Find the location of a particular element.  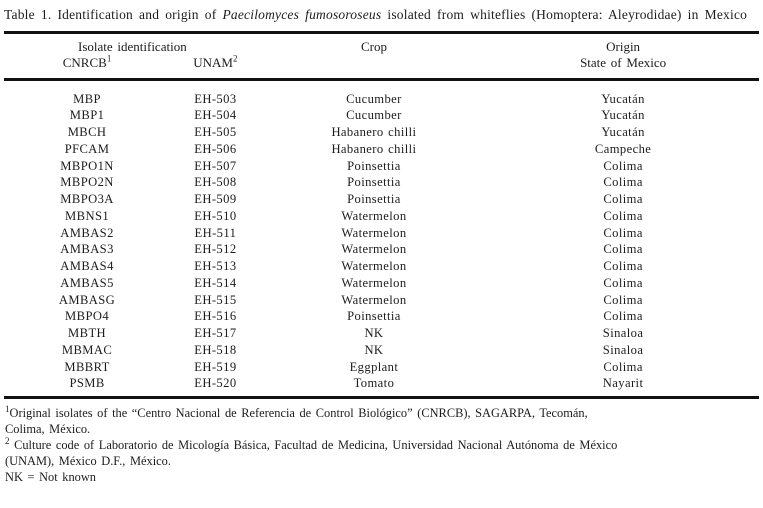

table-row: MBCH EH-505 Habanero chilli Yucatán is located at coordinates (381, 132).